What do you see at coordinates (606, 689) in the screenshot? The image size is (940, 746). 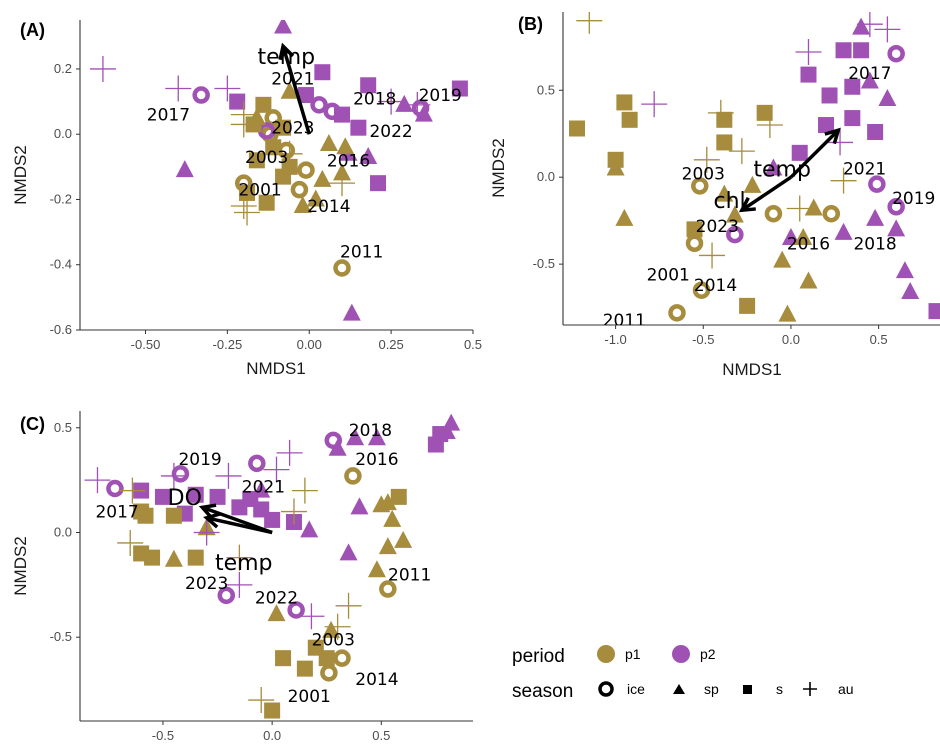 I see `legend-ice-symbol` at bounding box center [606, 689].